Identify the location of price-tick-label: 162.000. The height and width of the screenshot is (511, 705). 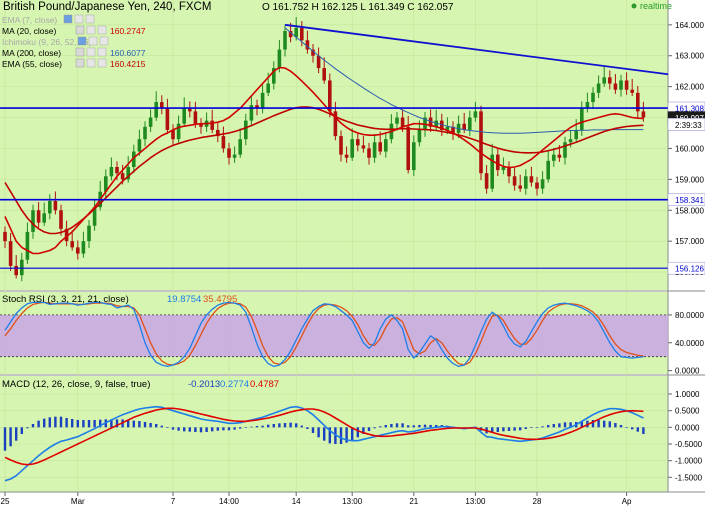
(689, 87).